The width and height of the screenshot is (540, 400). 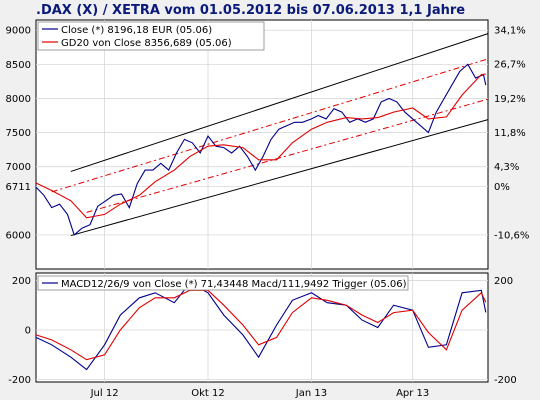 What do you see at coordinates (18, 99) in the screenshot?
I see `price-y-tick-left: 8000` at bounding box center [18, 99].